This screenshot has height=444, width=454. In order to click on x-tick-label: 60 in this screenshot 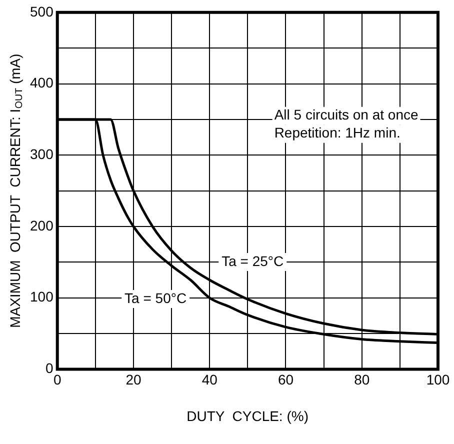, I will do `click(286, 379)`.